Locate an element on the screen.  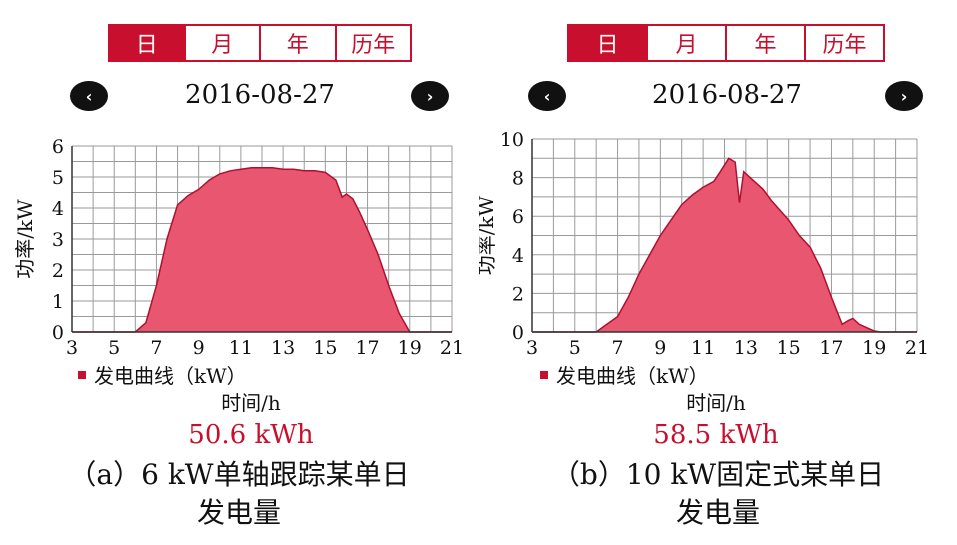
caption: （b）10 kW固定式某单日 发电量 is located at coordinates (718, 494).